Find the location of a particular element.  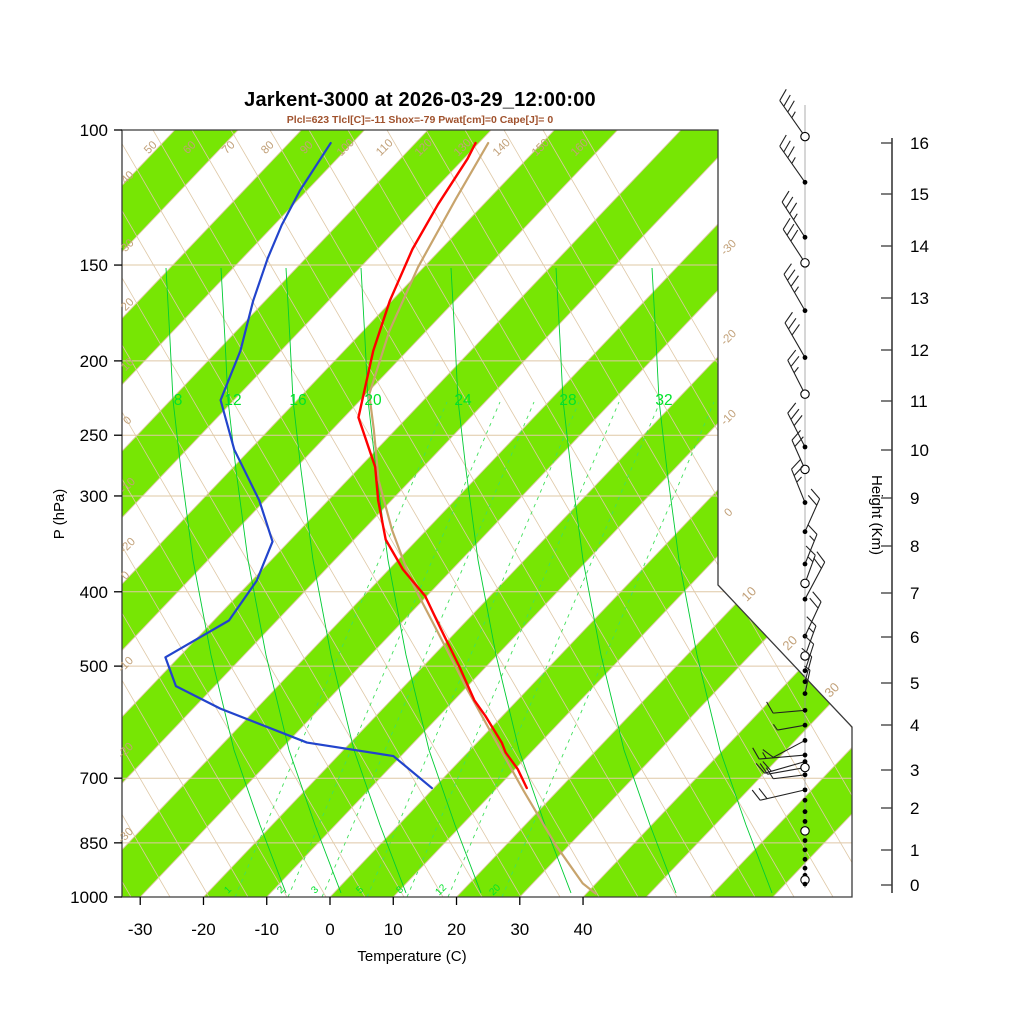

pressure-axis-label: P (hPa) is located at coordinates (59, 514).